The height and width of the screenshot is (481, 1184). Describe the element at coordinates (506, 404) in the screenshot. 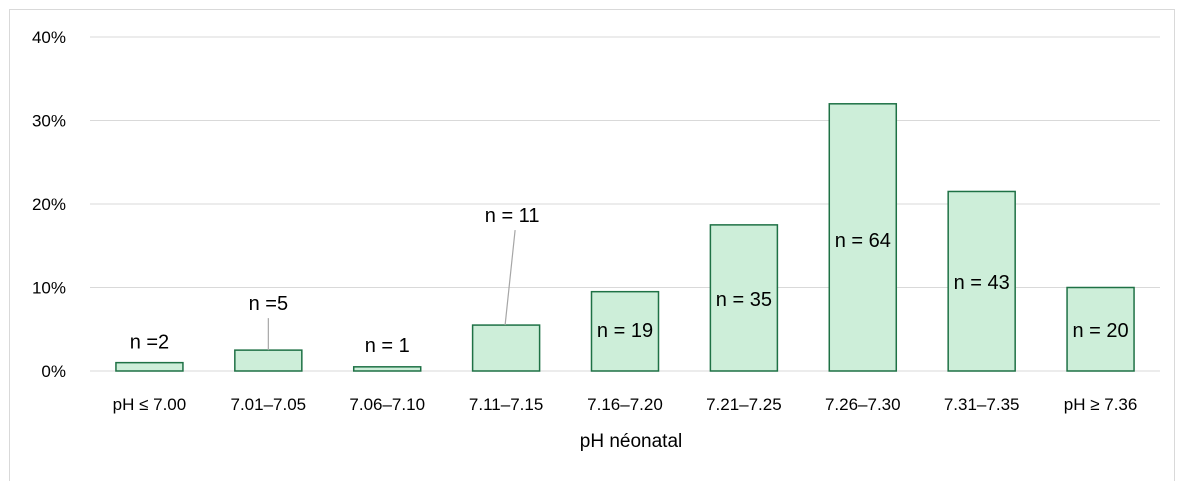

I see `x-tick-label: 7.11–7.15` at that location.